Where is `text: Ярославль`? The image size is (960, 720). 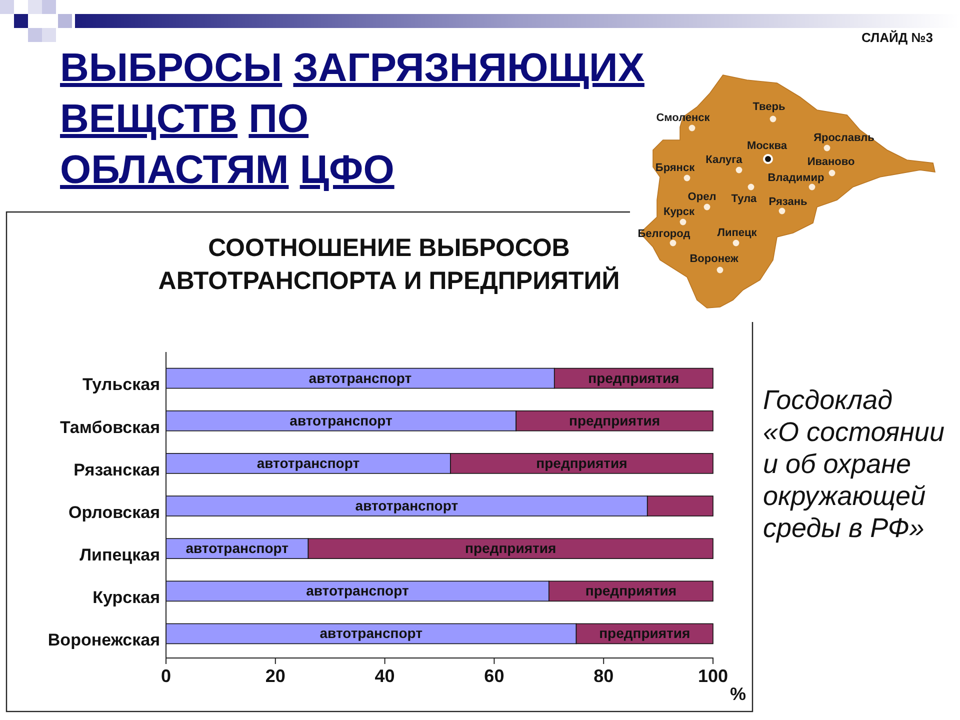 text: Ярославль is located at coordinates (844, 138).